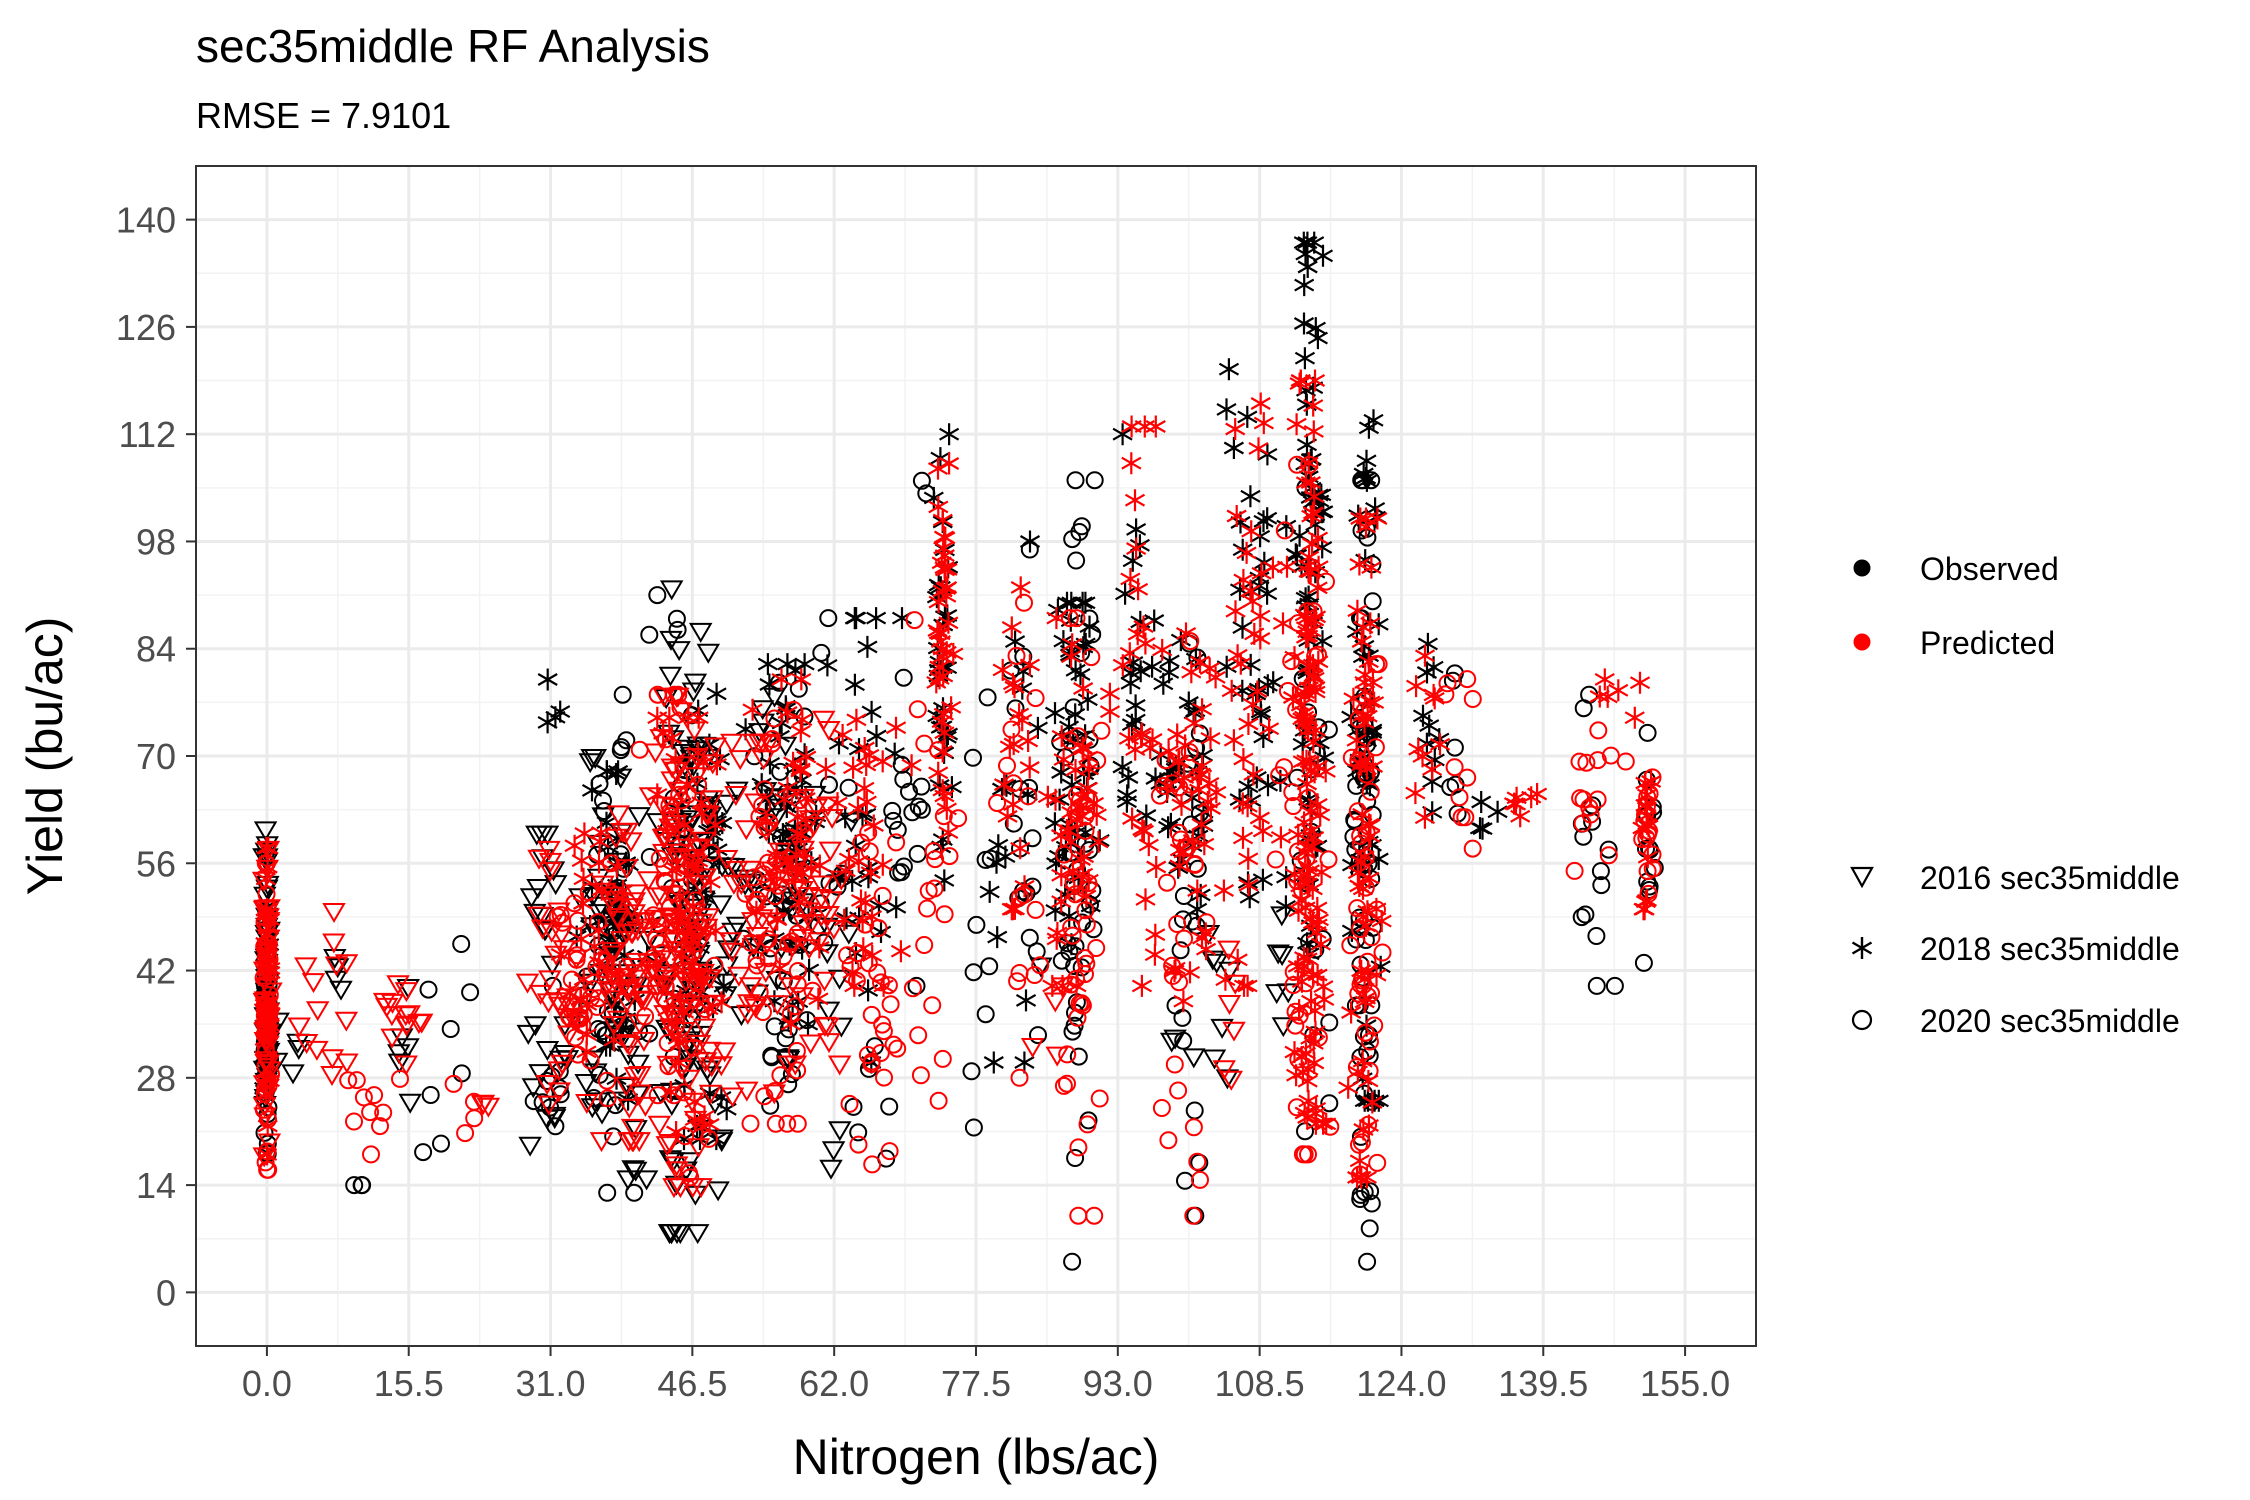 This screenshot has height=1500, width=2250. Describe the element at coordinates (156, 1078) in the screenshot. I see `y-tick-label: 28` at that location.